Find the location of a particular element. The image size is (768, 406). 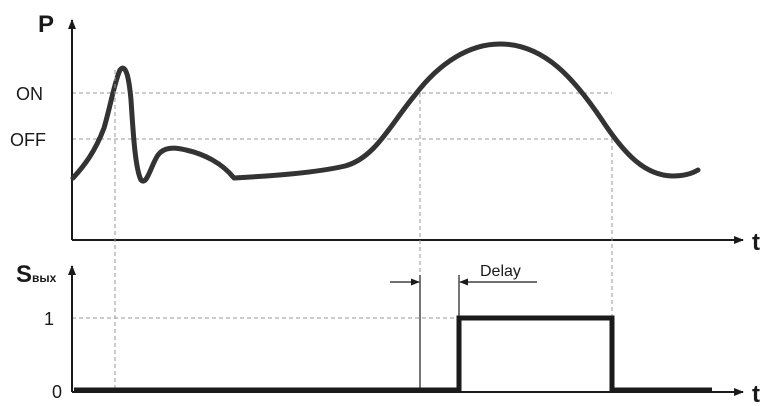

on-threshold-label: ON is located at coordinates (29, 94).